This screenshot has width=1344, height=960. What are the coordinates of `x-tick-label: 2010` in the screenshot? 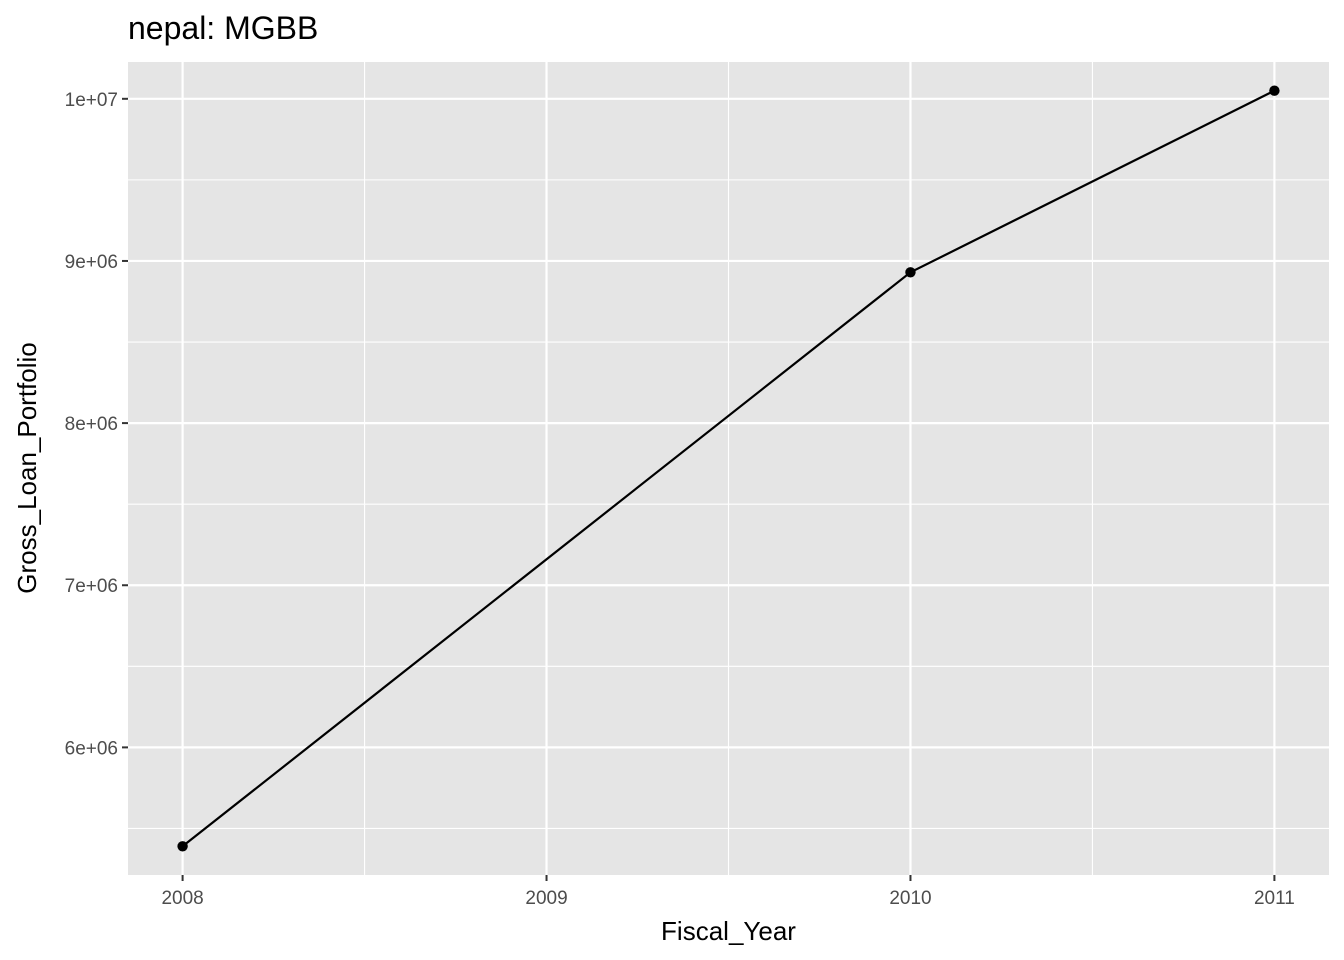 It's located at (910, 898).